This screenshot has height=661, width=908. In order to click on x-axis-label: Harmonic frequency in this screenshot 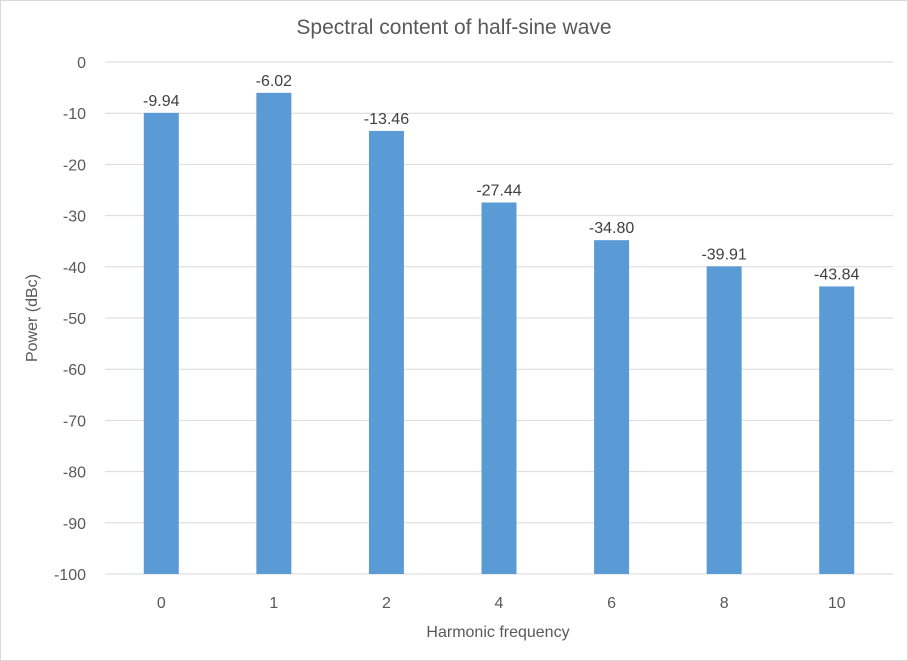, I will do `click(497, 632)`.